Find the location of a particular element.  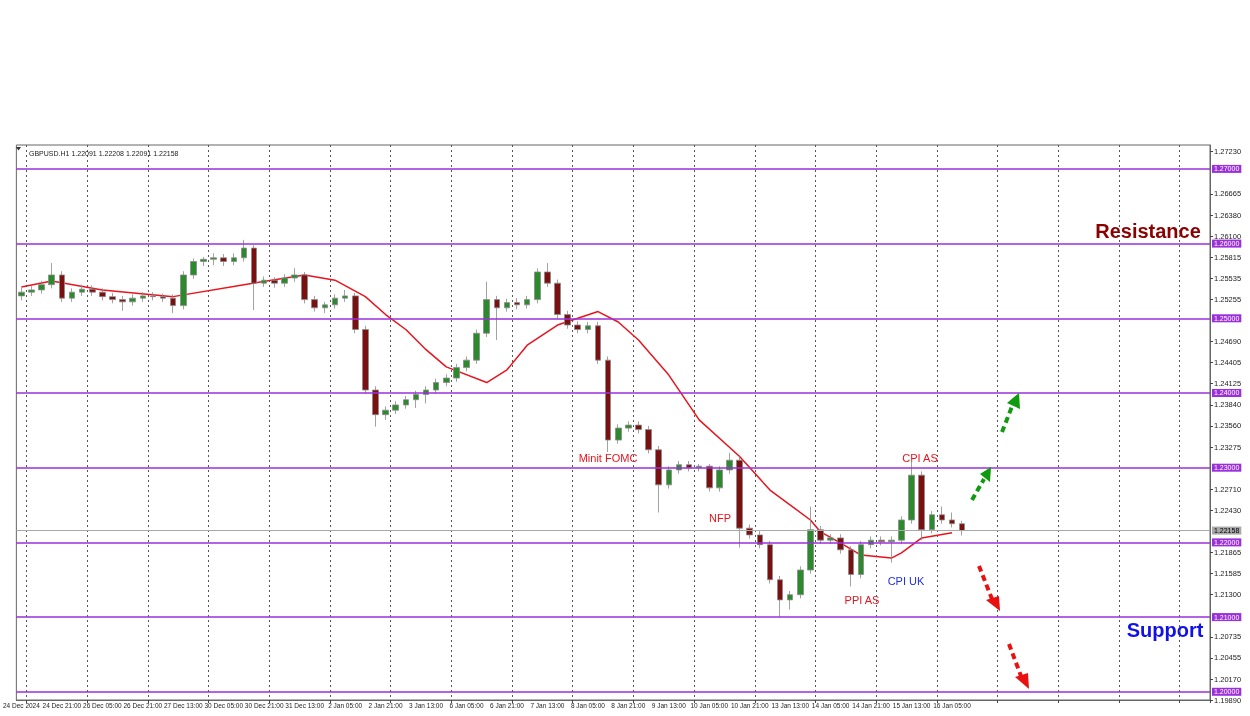

annotation: Minit FOMC is located at coordinates (608, 458).